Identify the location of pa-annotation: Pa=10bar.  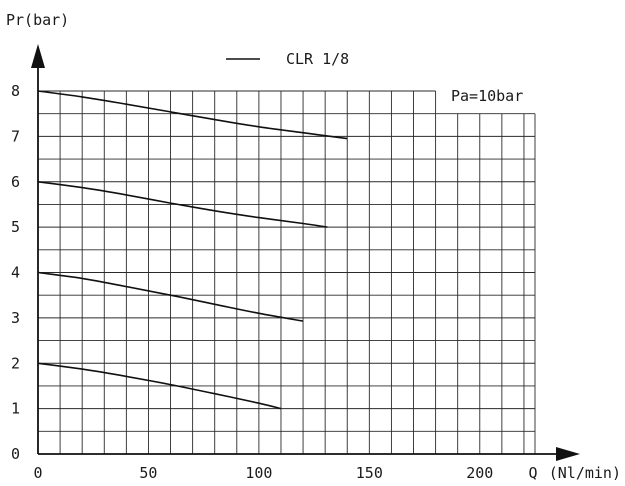
(487, 96).